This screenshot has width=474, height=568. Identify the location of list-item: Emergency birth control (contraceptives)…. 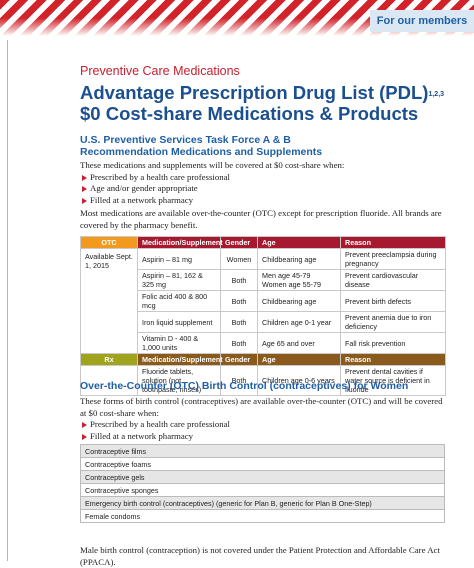
(262, 503).